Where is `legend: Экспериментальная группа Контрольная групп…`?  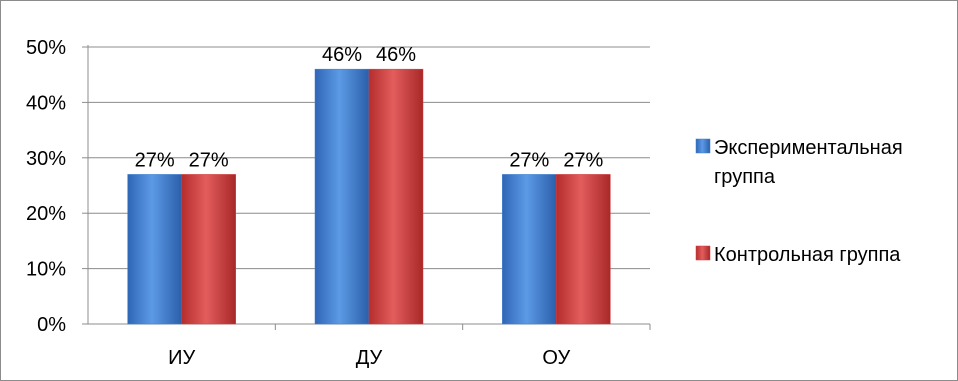 legend: Экспериментальная группа Контрольная групп… is located at coordinates (799, 201).